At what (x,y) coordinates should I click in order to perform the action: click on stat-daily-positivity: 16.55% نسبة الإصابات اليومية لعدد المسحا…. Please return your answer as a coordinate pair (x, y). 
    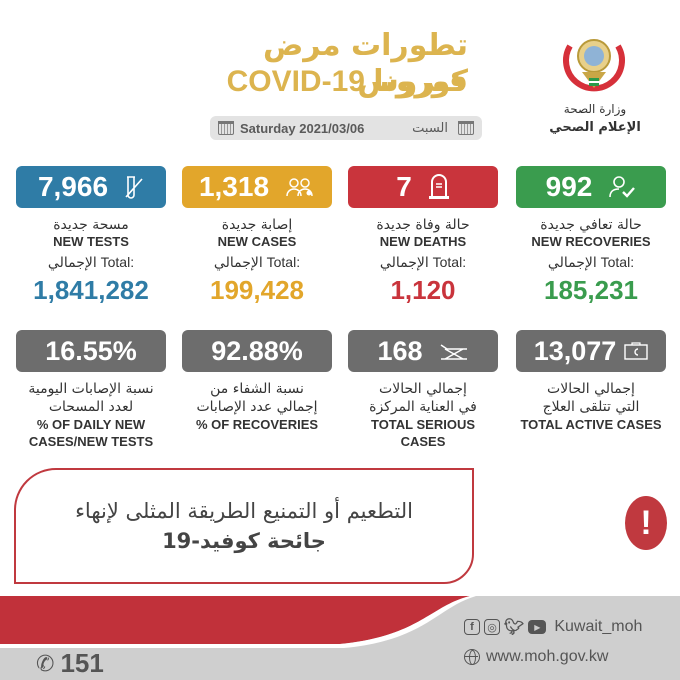
    Looking at the image, I should click on (91, 390).